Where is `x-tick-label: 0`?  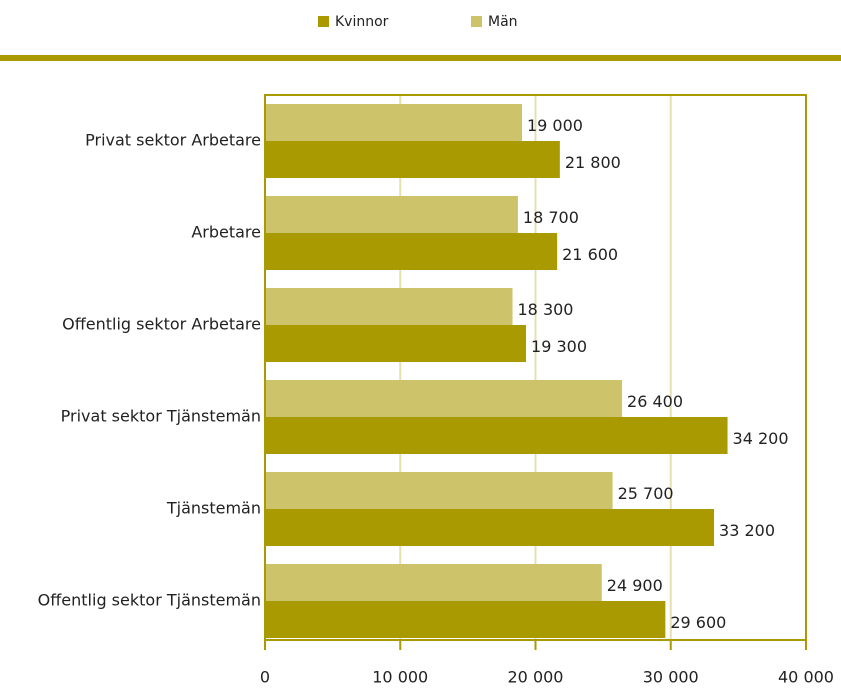
x-tick-label: 0 is located at coordinates (265, 677).